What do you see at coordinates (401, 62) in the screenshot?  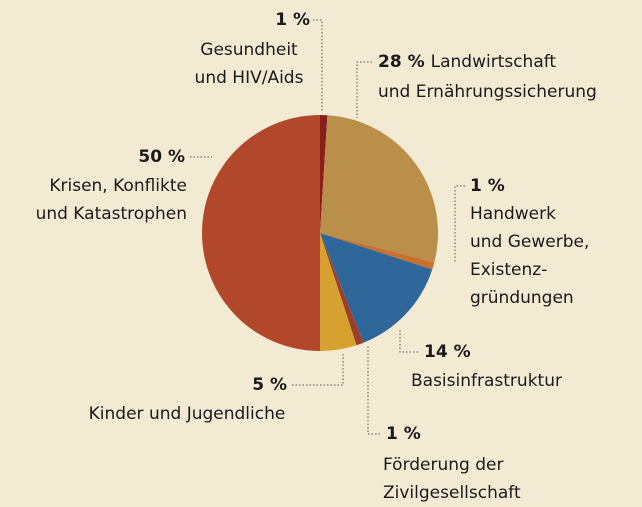 I see `value-label: 28 %` at bounding box center [401, 62].